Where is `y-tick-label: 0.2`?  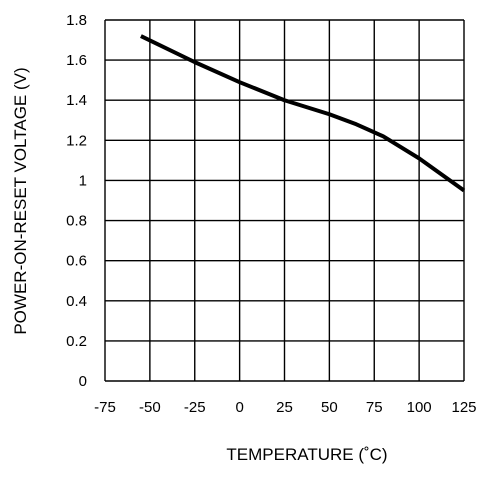 y-tick-label: 0.2 is located at coordinates (76, 341).